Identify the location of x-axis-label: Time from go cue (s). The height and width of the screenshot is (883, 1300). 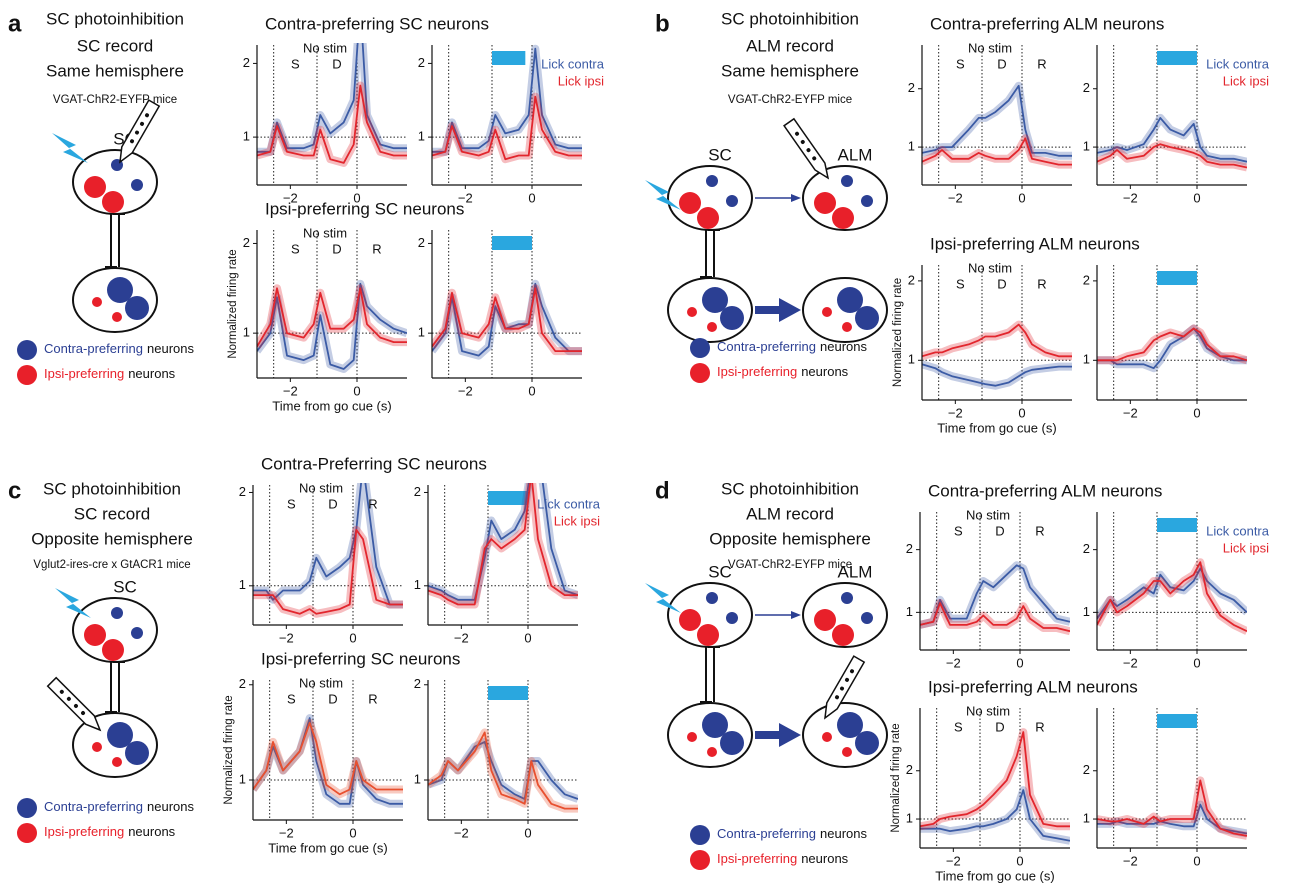
(994, 875).